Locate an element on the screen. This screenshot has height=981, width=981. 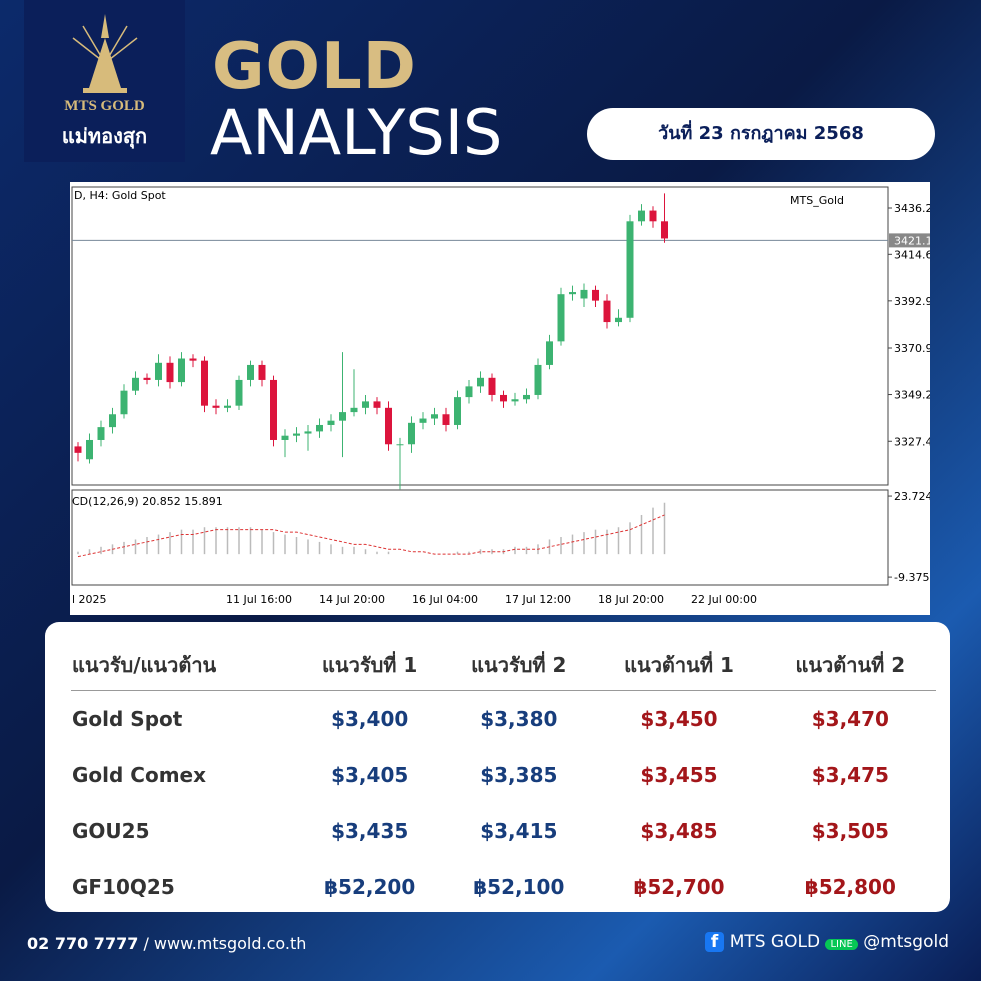
column-header: แนวรับที่ 2 is located at coordinates (519, 665).